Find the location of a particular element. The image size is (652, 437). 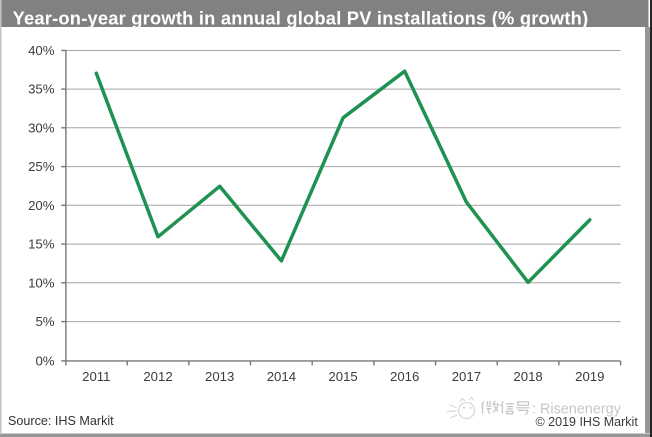

svg-text: © 2019 IHS Markit is located at coordinates (586, 422).